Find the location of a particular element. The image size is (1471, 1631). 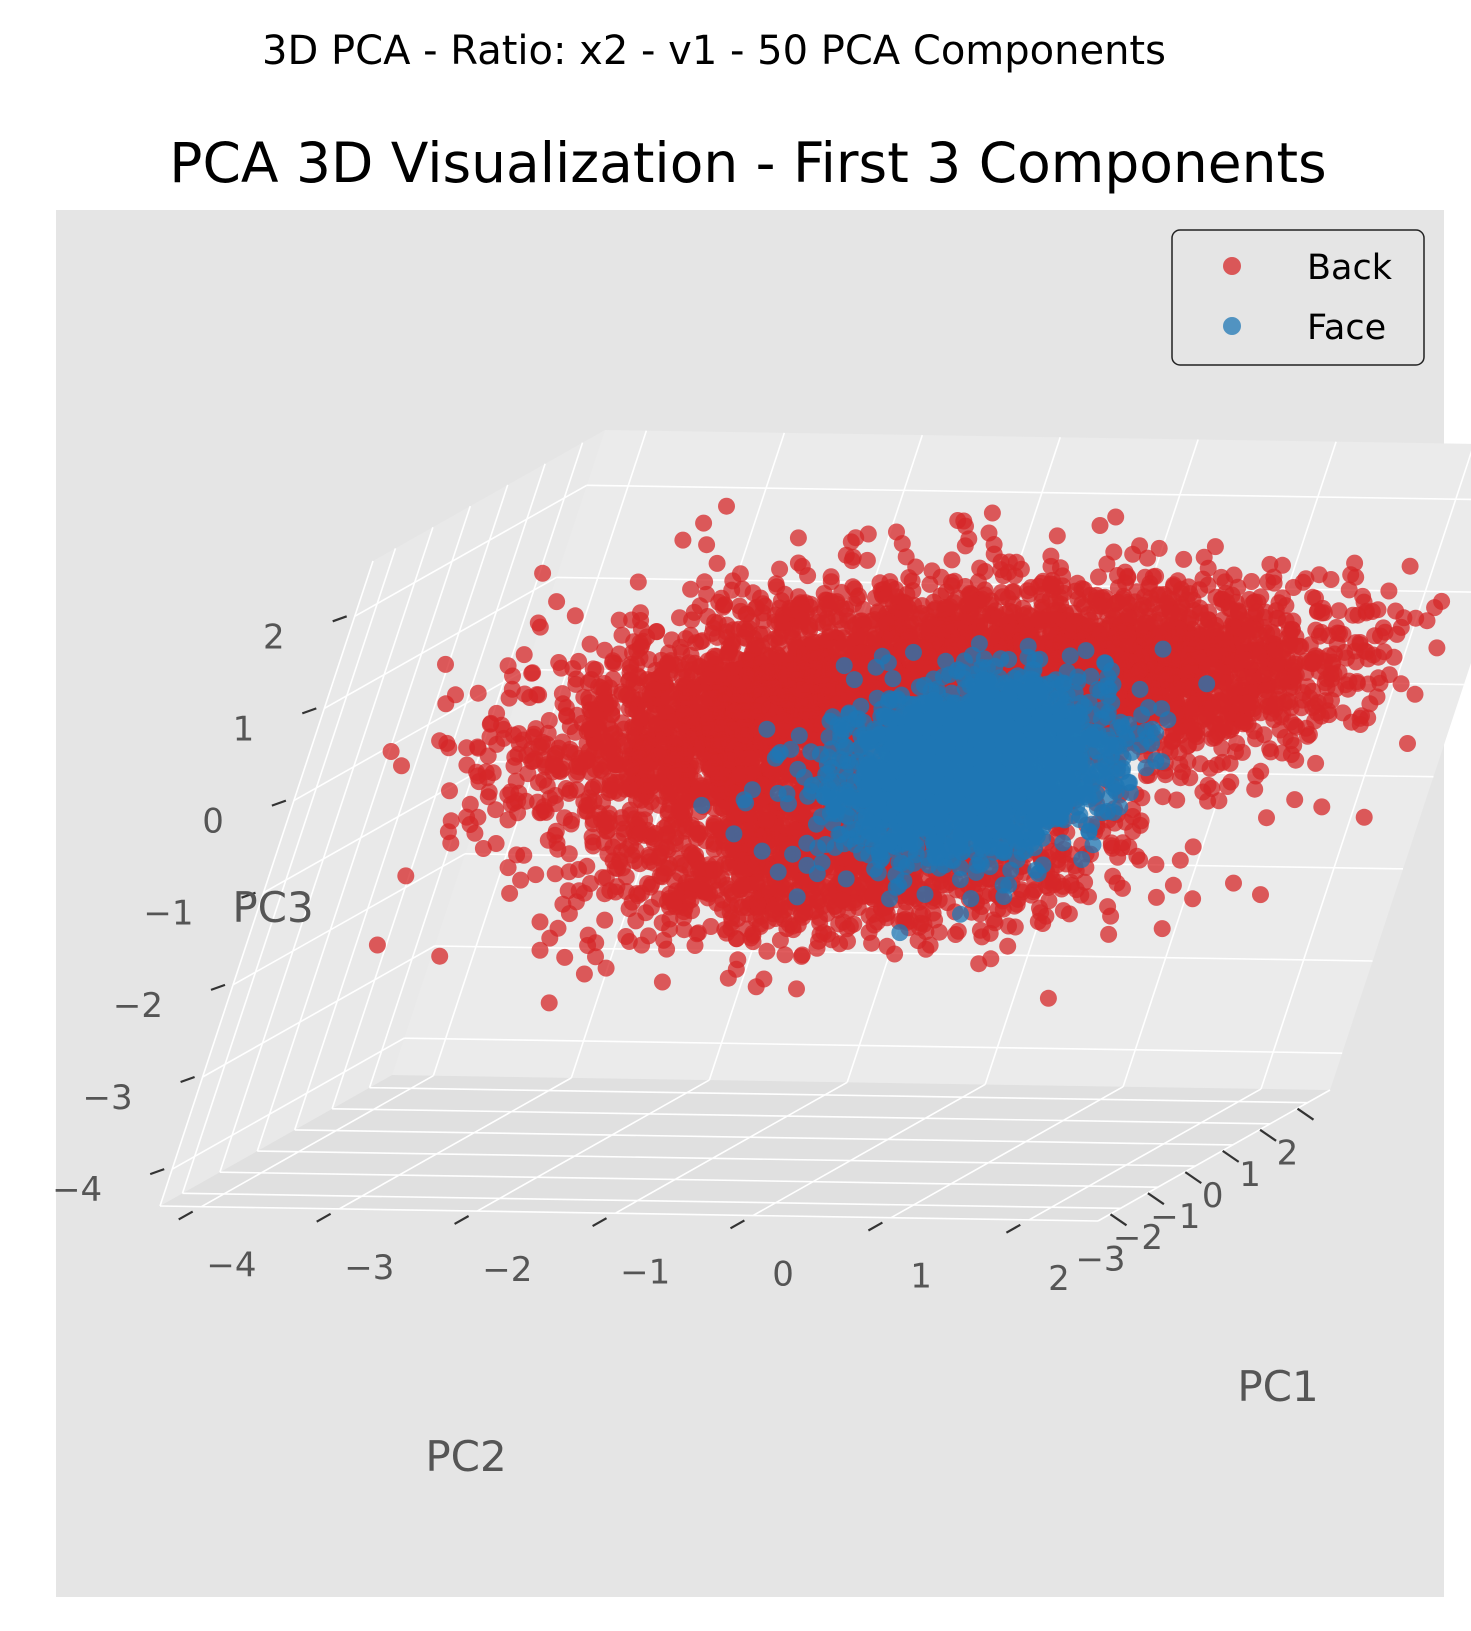

z-tick-mark is located at coordinates (218, 987).